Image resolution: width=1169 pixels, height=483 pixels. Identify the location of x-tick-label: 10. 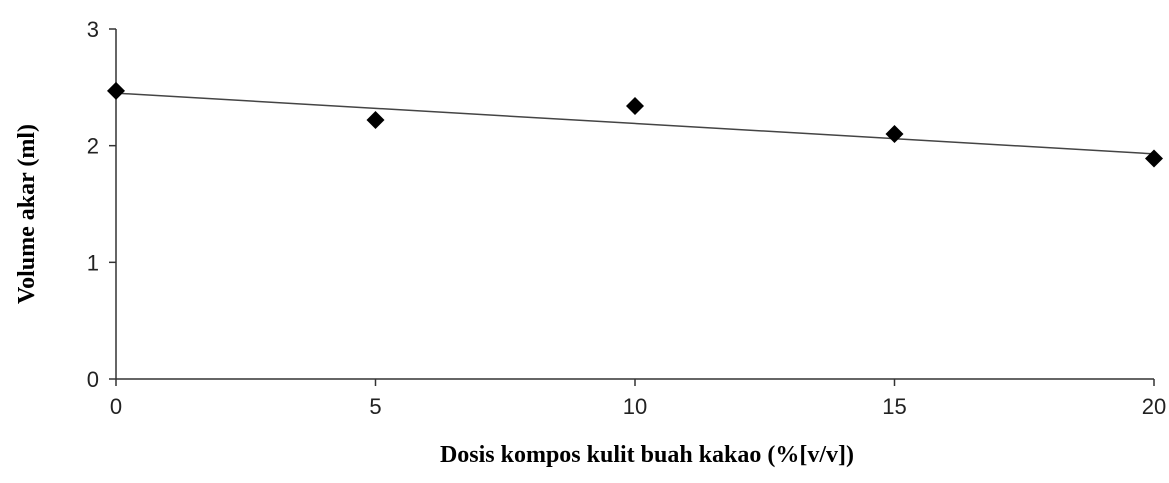
(635, 406).